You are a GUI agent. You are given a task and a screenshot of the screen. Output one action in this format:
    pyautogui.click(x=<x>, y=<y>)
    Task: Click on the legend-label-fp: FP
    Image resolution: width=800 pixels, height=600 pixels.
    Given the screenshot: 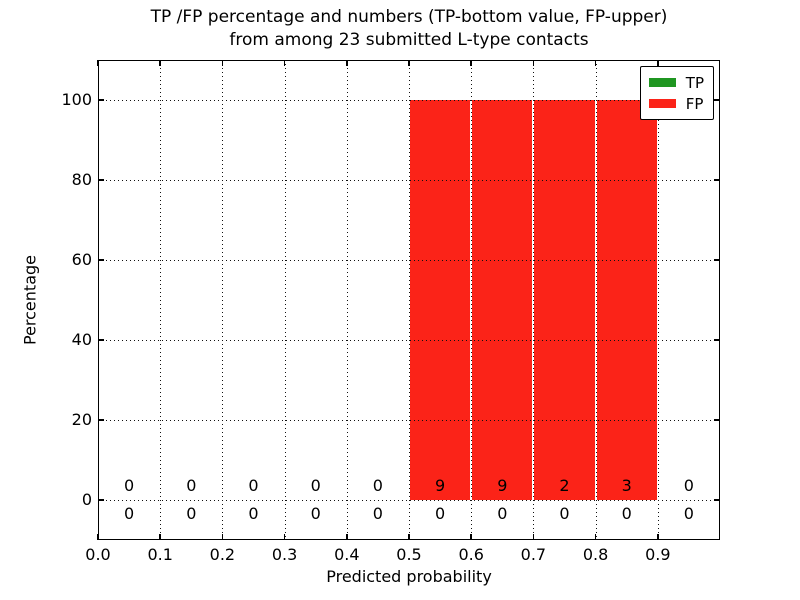 What is the action you would take?
    pyautogui.click(x=694, y=103)
    